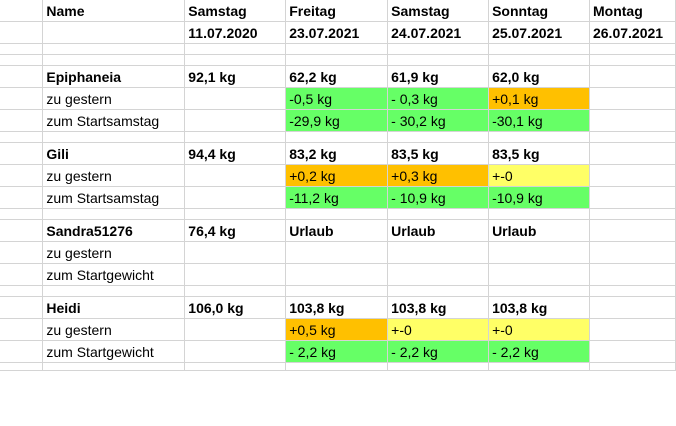 The height and width of the screenshot is (426, 676). What do you see at coordinates (438, 32) in the screenshot?
I see `date-header: 24.07.2021` at bounding box center [438, 32].